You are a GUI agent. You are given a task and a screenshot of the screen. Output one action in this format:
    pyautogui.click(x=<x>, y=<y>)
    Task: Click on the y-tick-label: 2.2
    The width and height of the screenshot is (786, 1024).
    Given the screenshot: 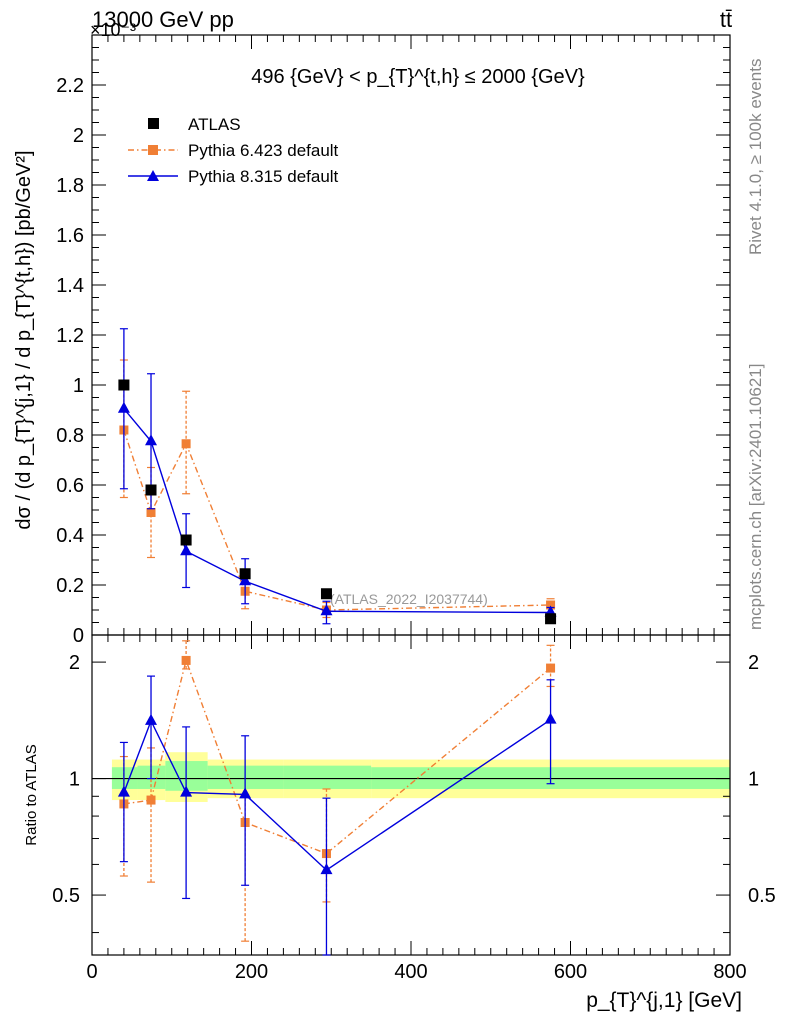 What is the action you would take?
    pyautogui.click(x=70, y=86)
    